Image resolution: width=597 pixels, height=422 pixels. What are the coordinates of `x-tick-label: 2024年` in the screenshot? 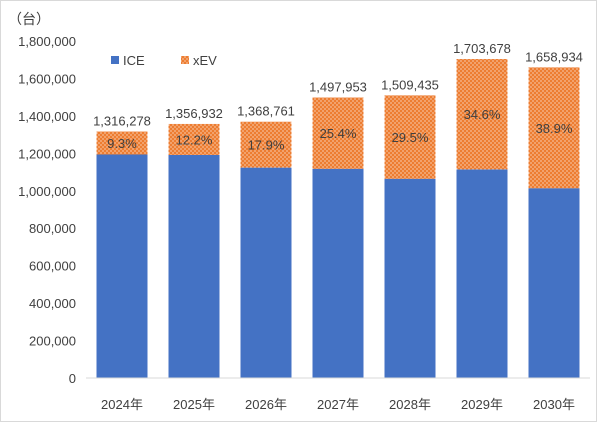 It's located at (122, 404).